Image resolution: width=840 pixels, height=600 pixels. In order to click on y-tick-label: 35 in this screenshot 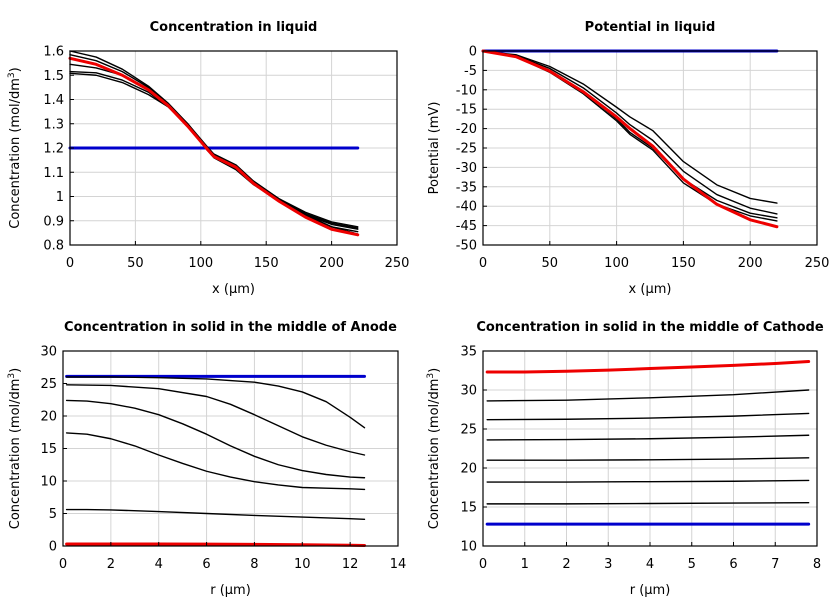, I will do `click(468, 352)`.